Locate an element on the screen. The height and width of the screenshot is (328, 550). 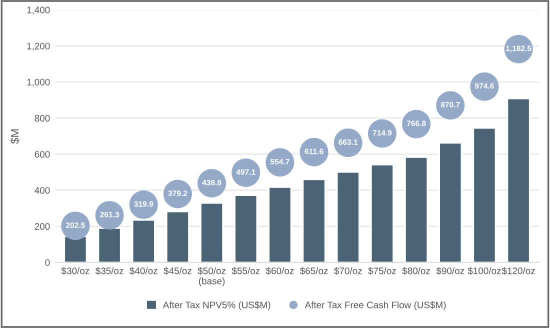
y-tick-label: 0 is located at coordinates (47, 262).